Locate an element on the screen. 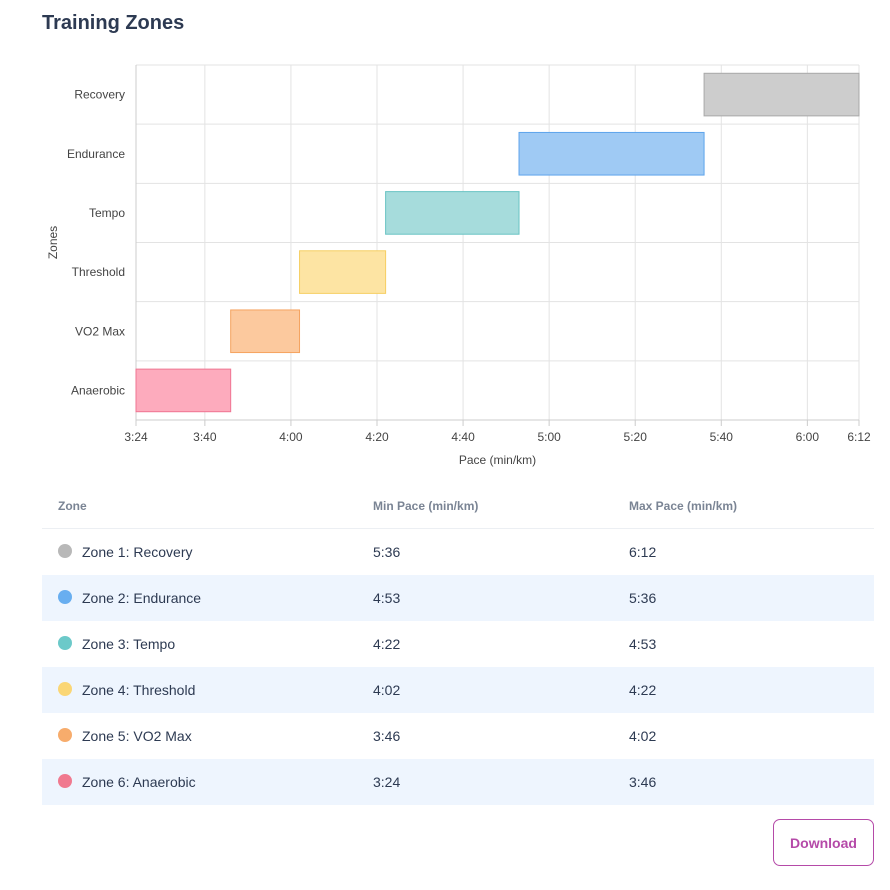  min-pace-column-header: Min Pace (min/km) is located at coordinates (501, 506).